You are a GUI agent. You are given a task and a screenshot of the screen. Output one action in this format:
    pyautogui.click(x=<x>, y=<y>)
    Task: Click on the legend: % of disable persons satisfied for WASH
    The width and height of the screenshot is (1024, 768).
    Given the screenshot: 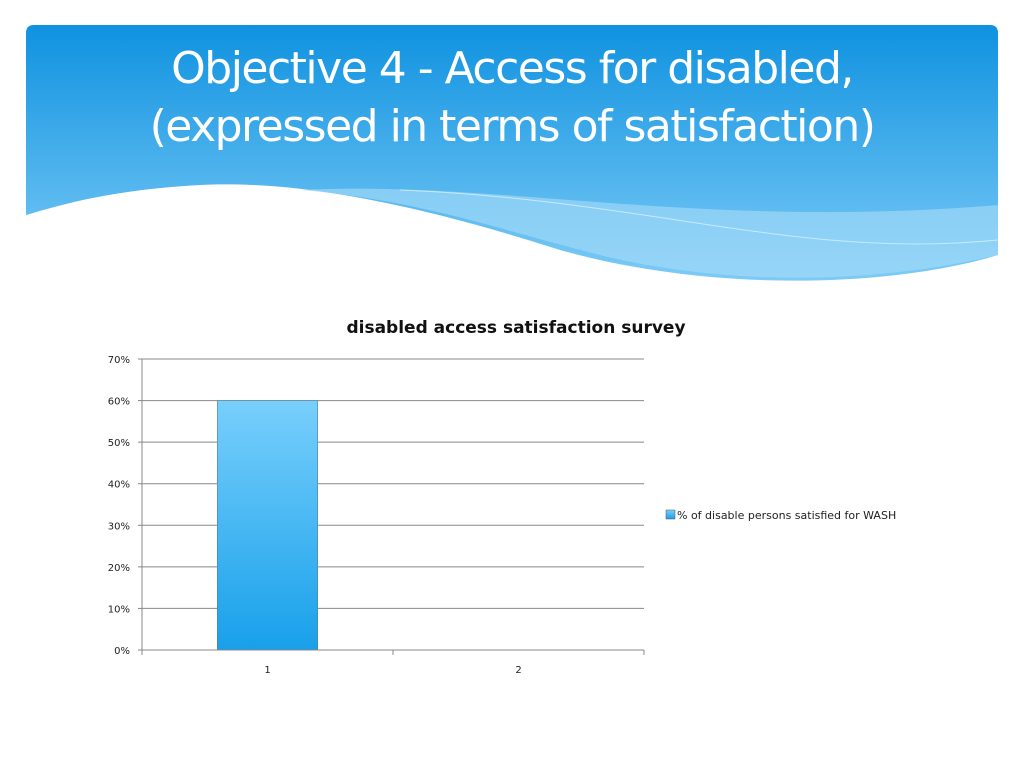 What is the action you would take?
    pyautogui.click(x=780, y=515)
    